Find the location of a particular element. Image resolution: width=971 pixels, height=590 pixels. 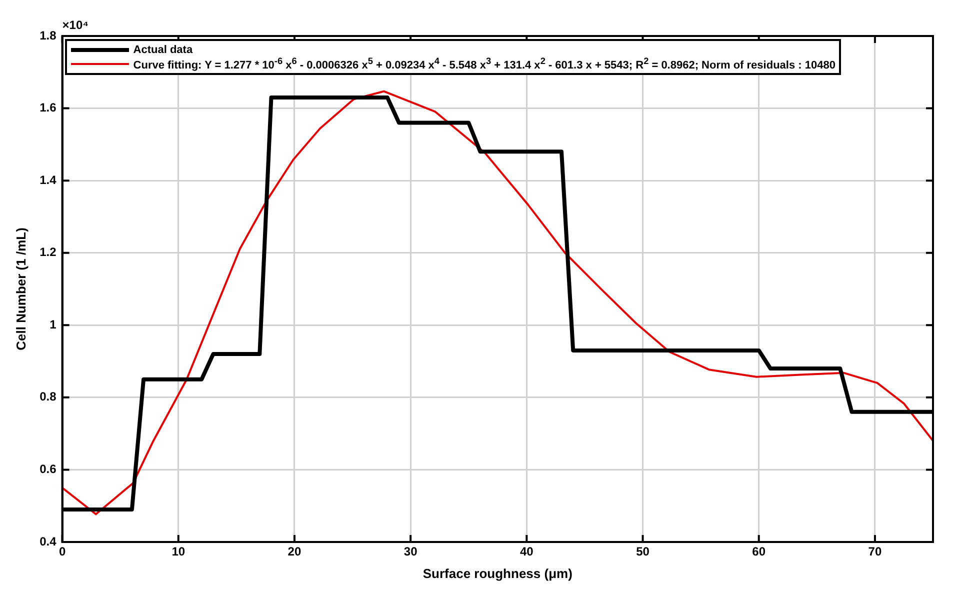

y-tick-label: 0.6 is located at coordinates (48, 469).